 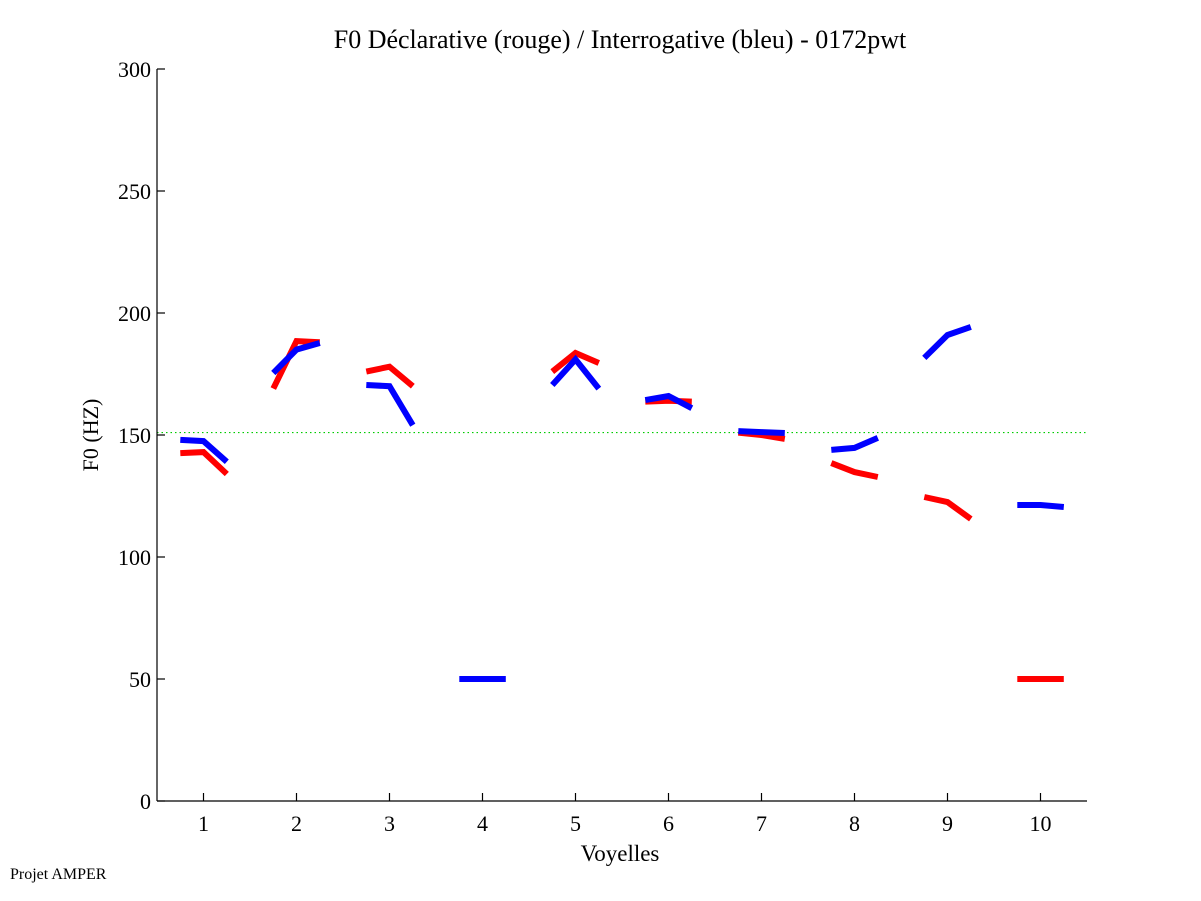 What do you see at coordinates (134, 69) in the screenshot?
I see `y-tick-label: 300` at bounding box center [134, 69].